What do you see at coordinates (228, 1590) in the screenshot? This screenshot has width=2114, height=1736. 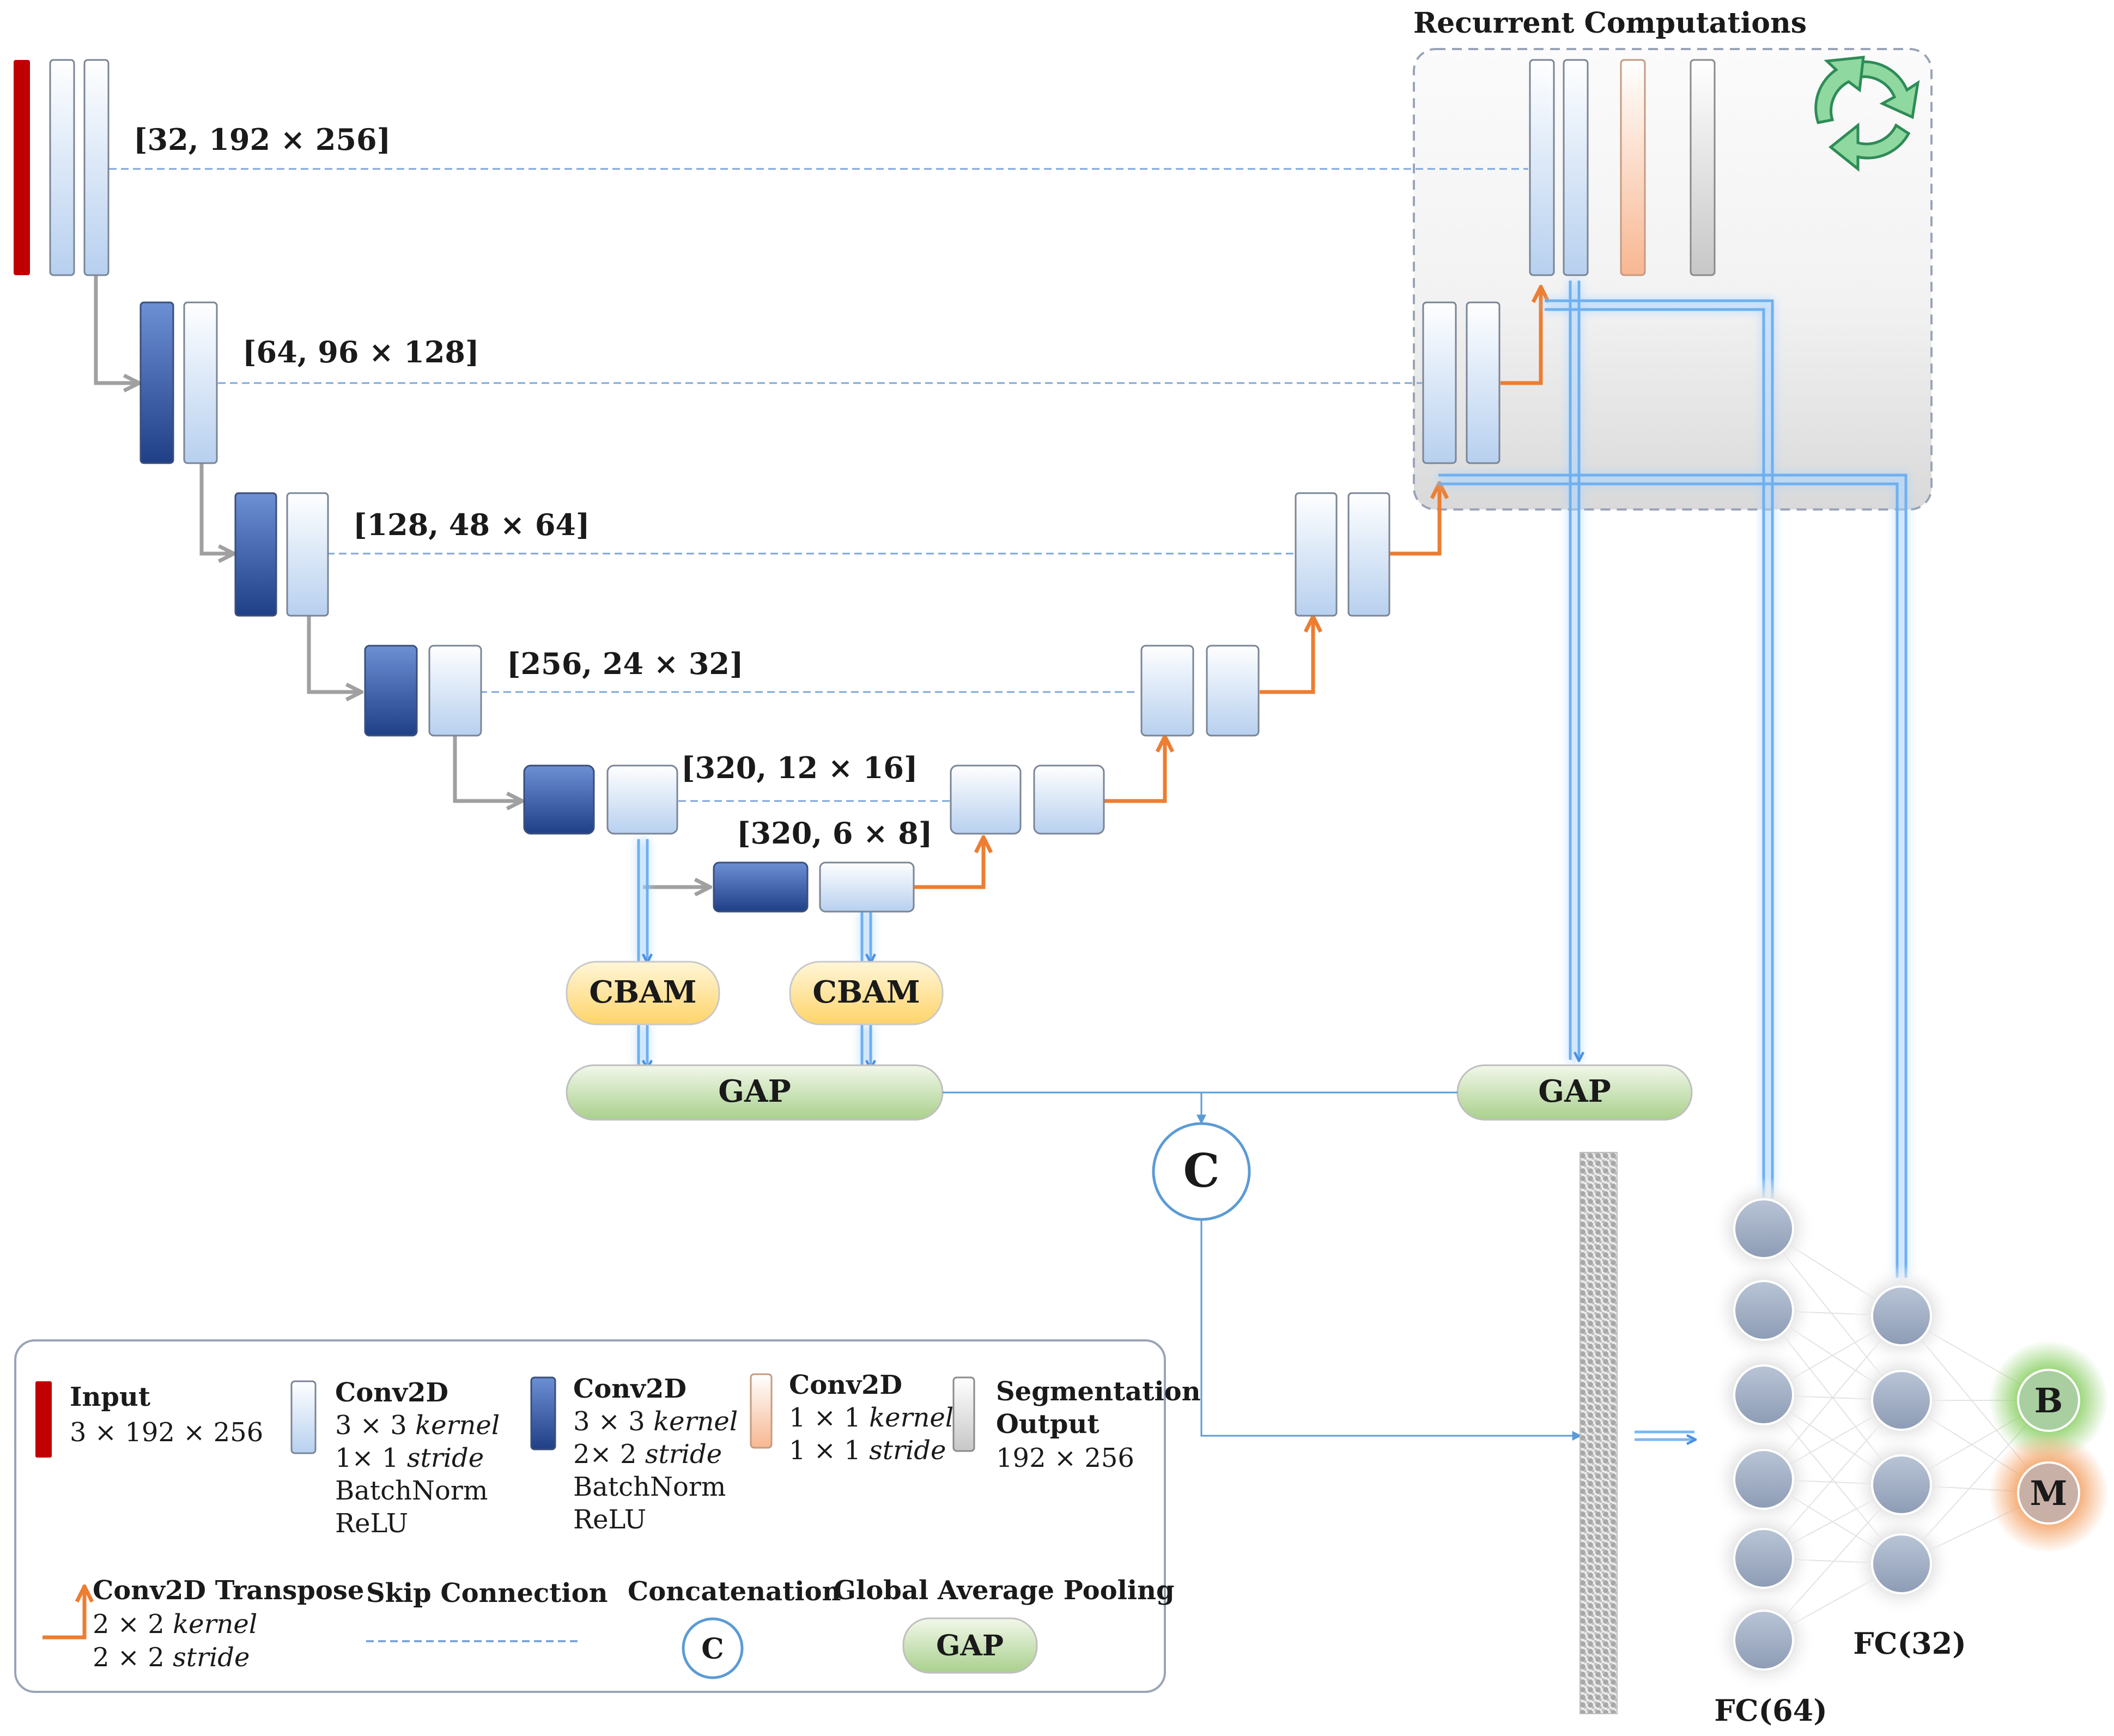 I see `legend-transpose-title: Conv2D Transpose` at bounding box center [228, 1590].